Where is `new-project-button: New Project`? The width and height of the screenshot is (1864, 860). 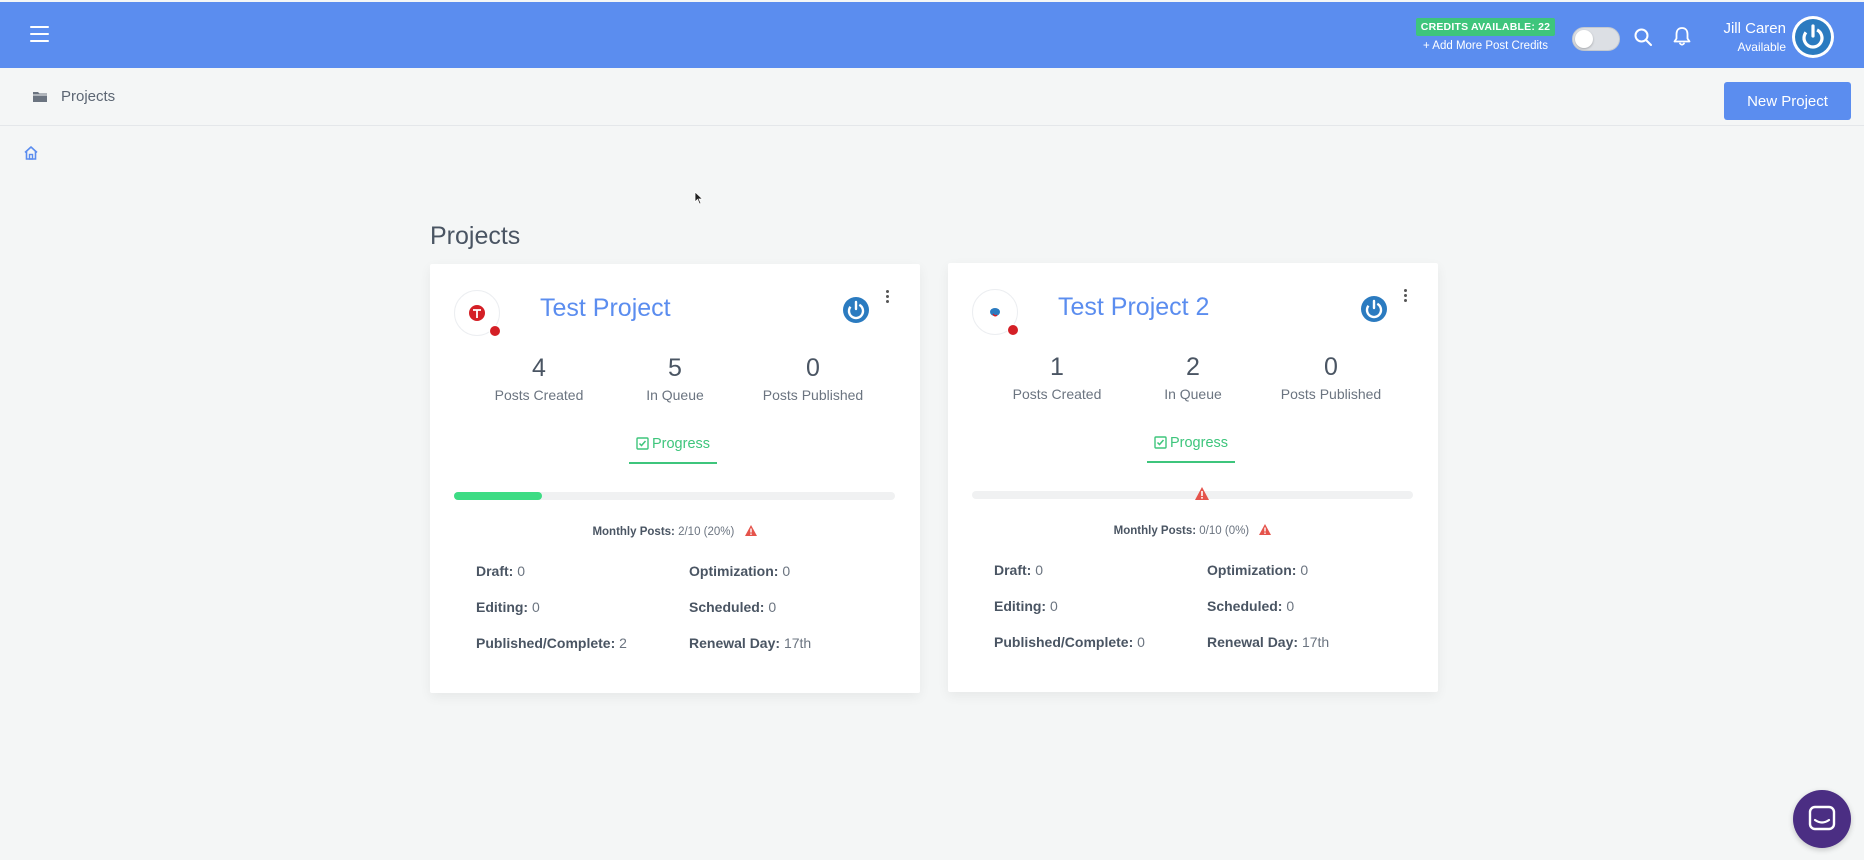
new-project-button: New Project is located at coordinates (1787, 101).